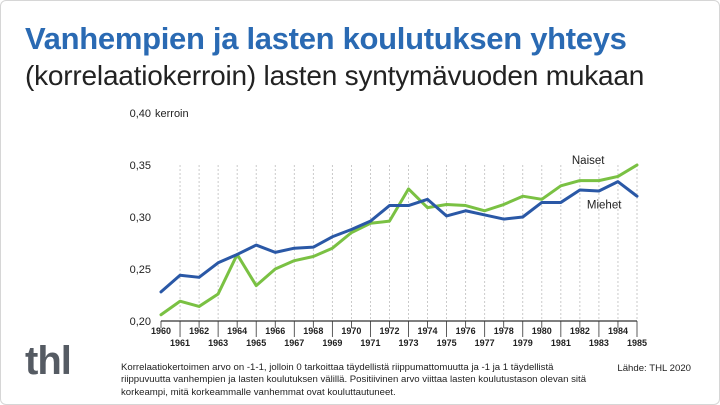 This screenshot has height=405, width=720. I want to click on y-tick-label: 0,30, so click(140, 218).